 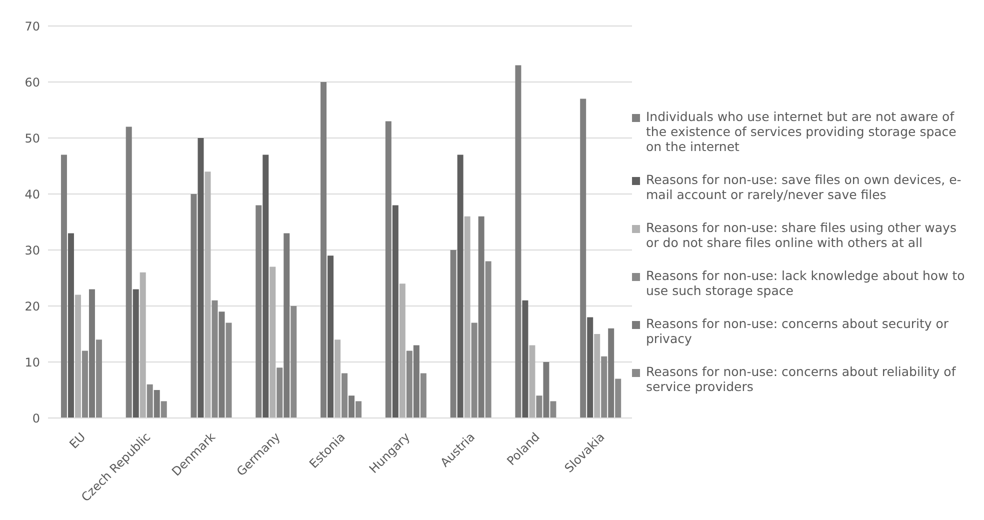 I want to click on legend-label: Reasons for non-use: concerns about reliability of service providers, so click(x=801, y=379).